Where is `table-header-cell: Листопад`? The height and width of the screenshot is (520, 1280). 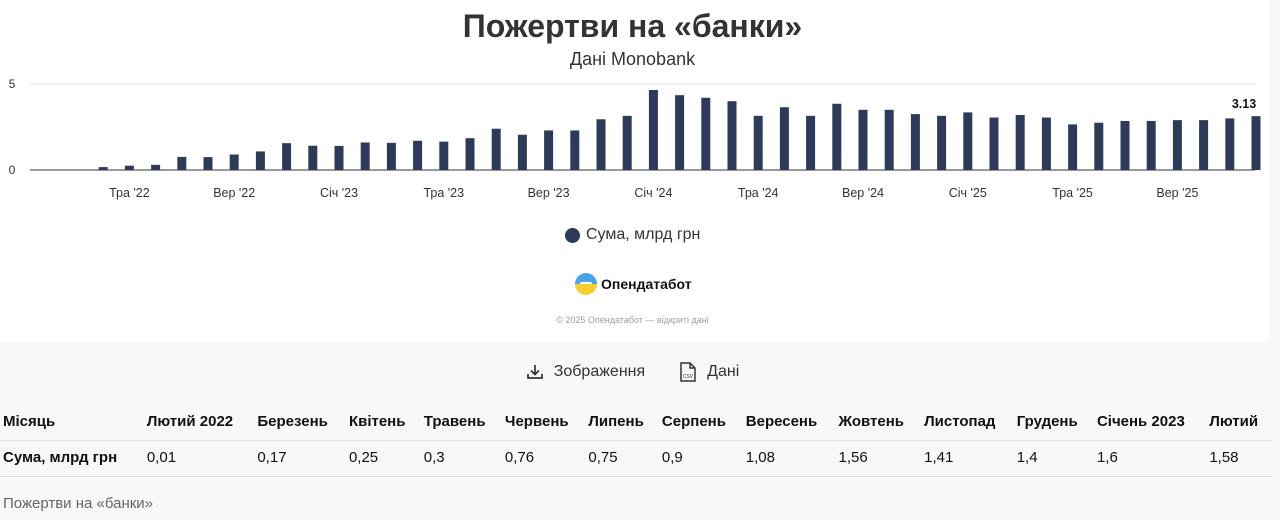
table-header-cell: Листопад is located at coordinates (967, 423).